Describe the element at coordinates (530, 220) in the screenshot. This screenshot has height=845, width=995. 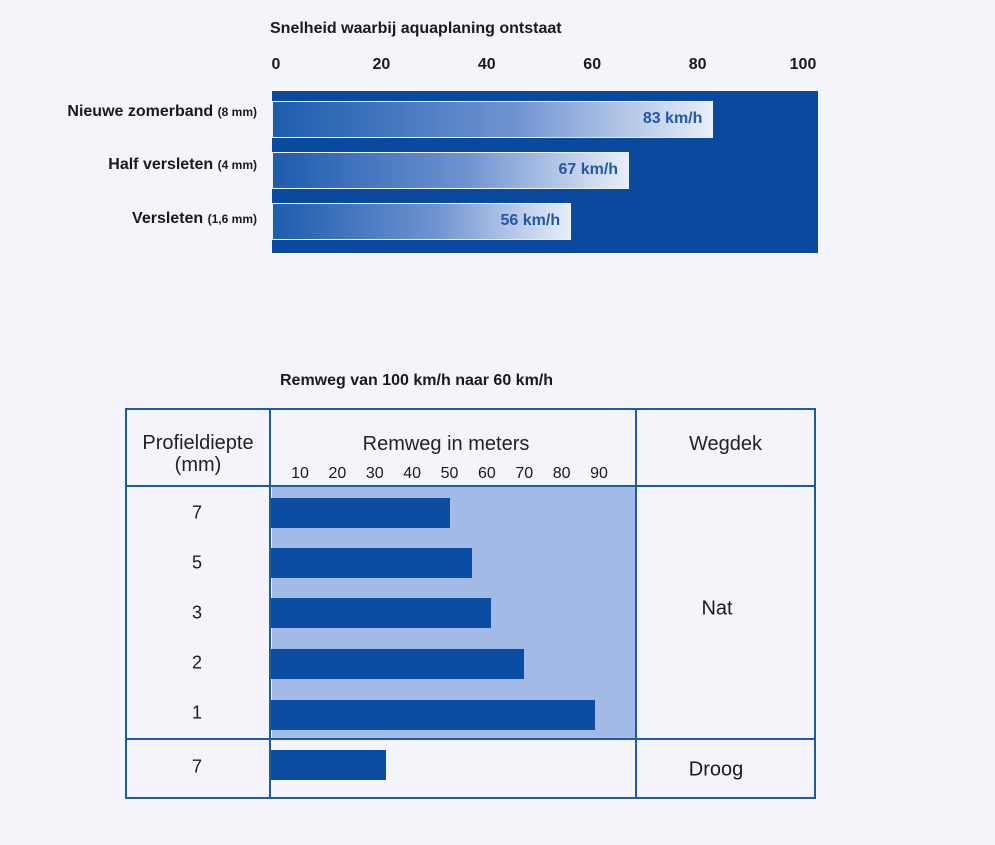
I see `chart1-bar-value-label: 56 km/h` at that location.